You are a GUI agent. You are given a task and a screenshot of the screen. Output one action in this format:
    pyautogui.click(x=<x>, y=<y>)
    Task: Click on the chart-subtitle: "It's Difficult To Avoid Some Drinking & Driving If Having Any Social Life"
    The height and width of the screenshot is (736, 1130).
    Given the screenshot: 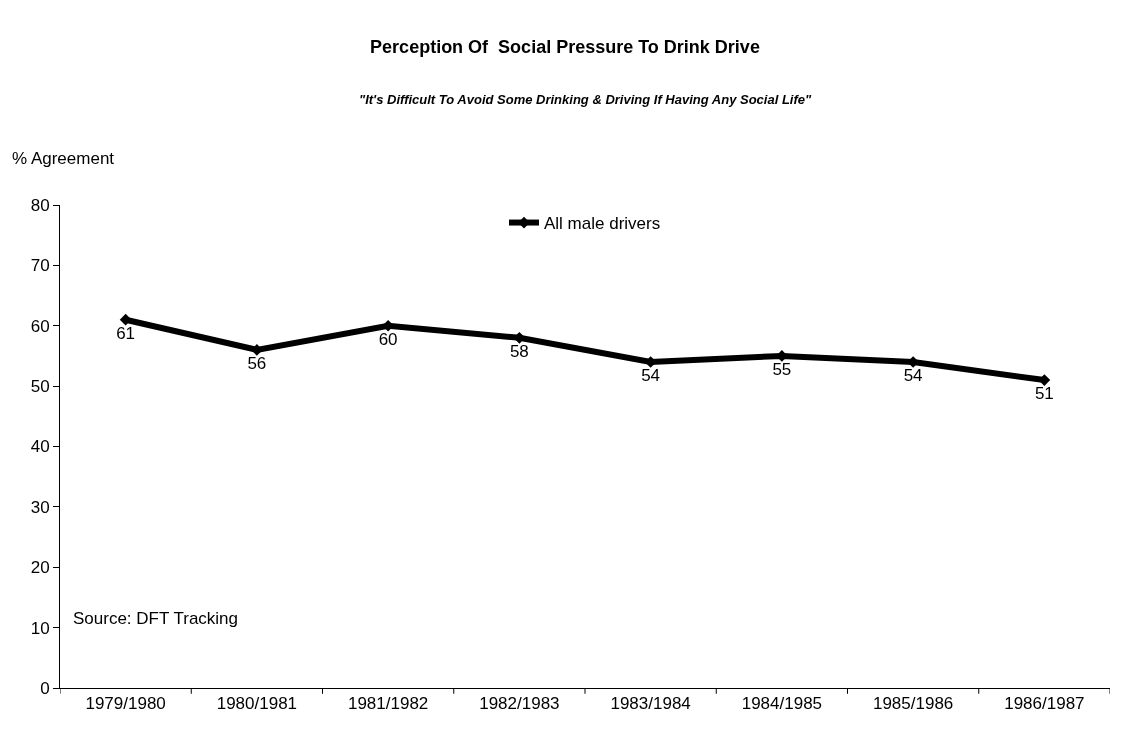 What is the action you would take?
    pyautogui.click(x=586, y=99)
    